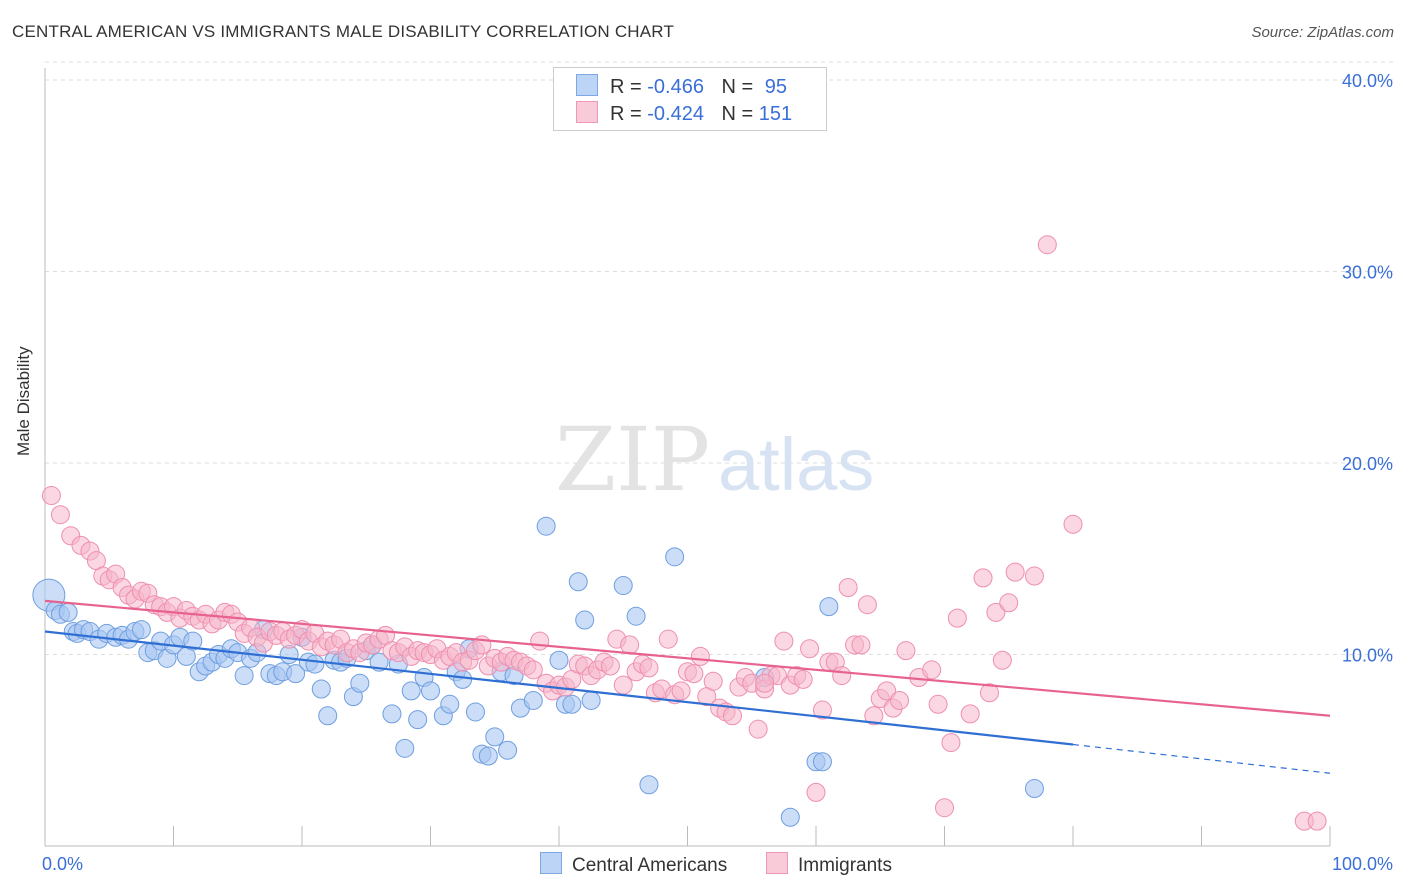  What do you see at coordinates (1367, 81) in the screenshot?
I see `y-tick-label: 40.0%` at bounding box center [1367, 81].